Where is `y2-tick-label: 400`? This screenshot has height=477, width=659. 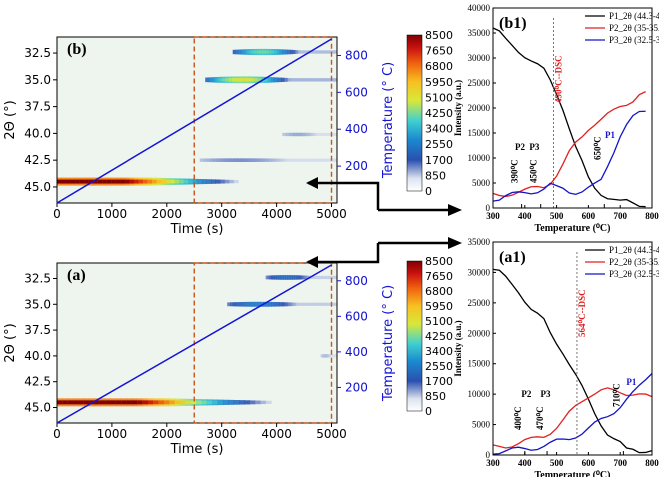 y2-tick-label: 400 is located at coordinates (356, 129).